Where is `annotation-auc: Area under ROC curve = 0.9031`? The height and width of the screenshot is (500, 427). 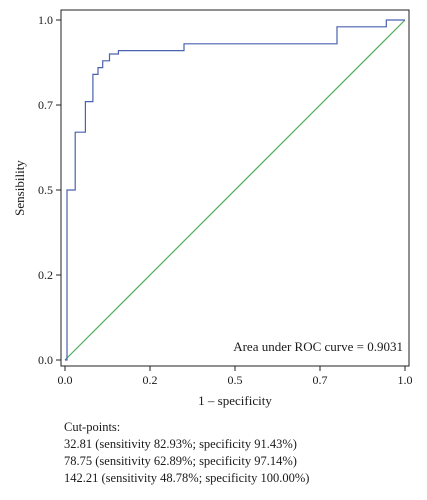
annotation-auc: Area under ROC curve = 0.9031 is located at coordinates (318, 346).